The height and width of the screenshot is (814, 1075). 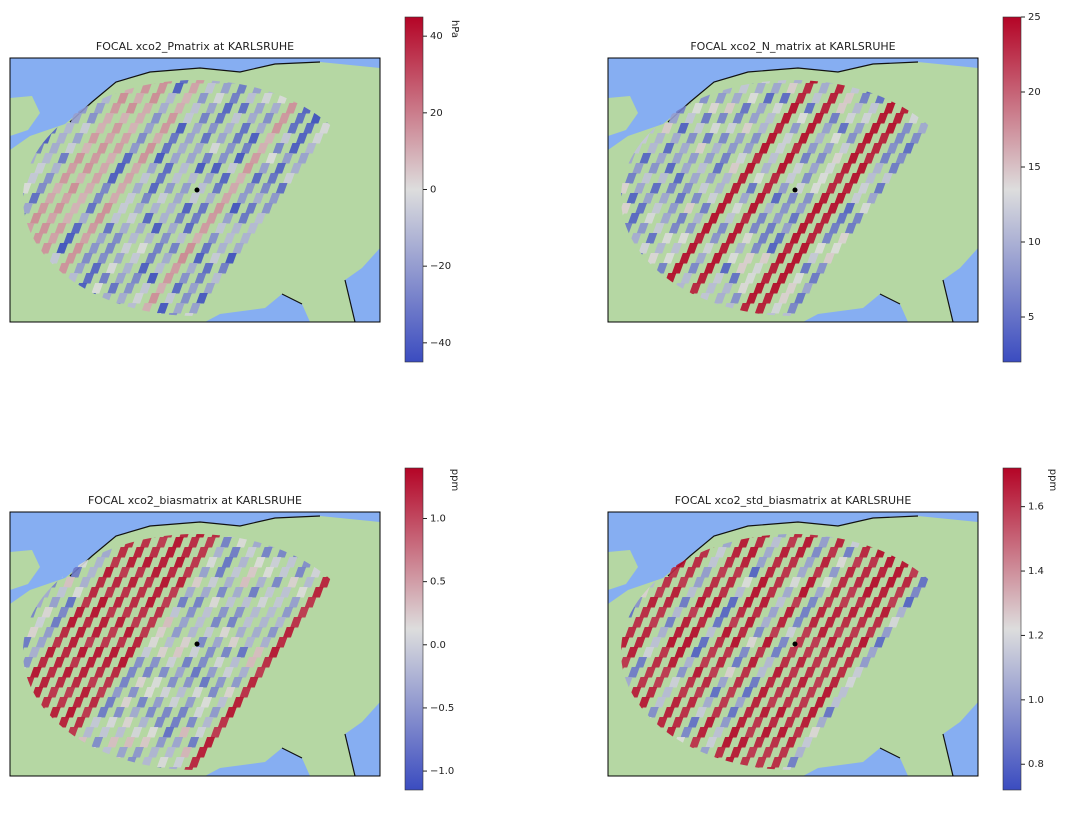 What do you see at coordinates (212, 645) in the screenshot?
I see `coast` at bounding box center [212, 645].